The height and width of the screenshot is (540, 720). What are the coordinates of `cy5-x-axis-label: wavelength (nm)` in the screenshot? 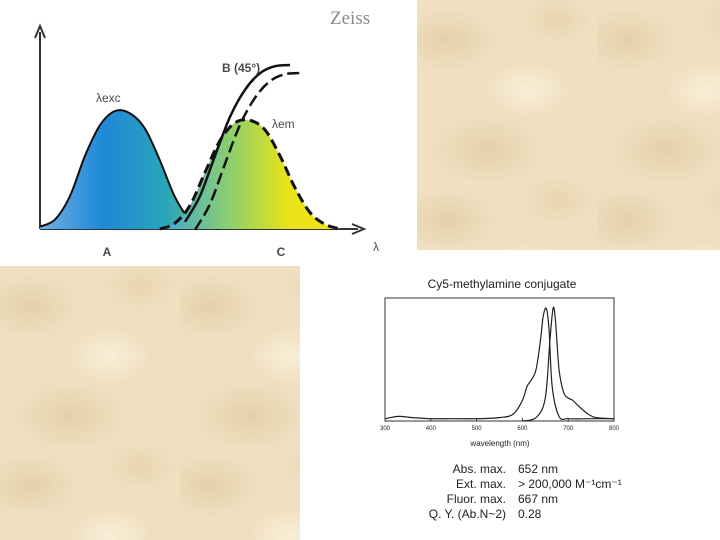 It's located at (499, 443).